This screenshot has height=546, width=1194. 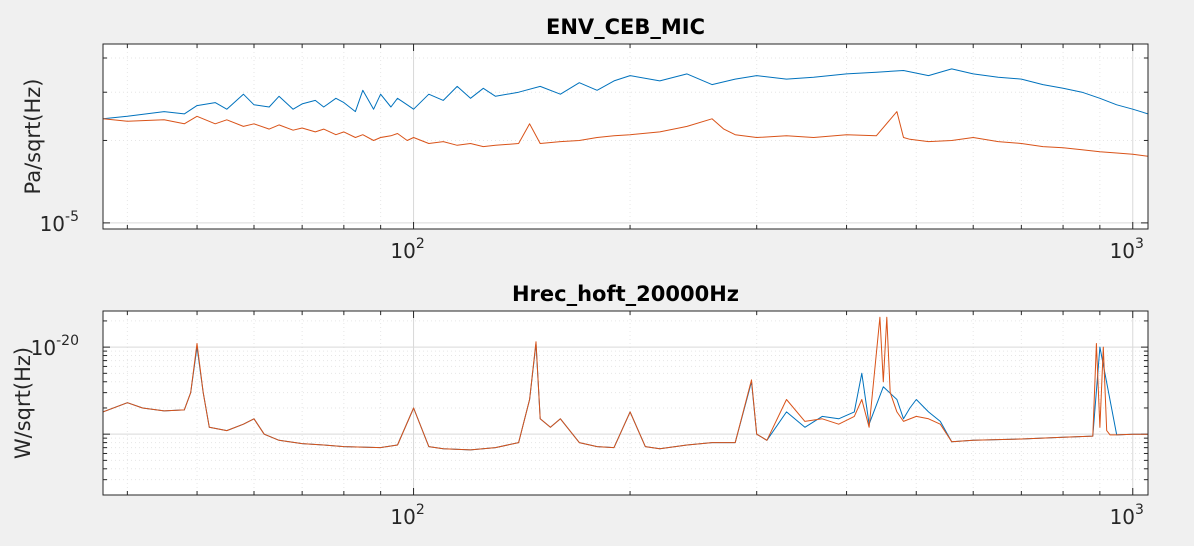 I want to click on y-axis-label: Pa/sqrt(Hz), so click(x=33, y=136).